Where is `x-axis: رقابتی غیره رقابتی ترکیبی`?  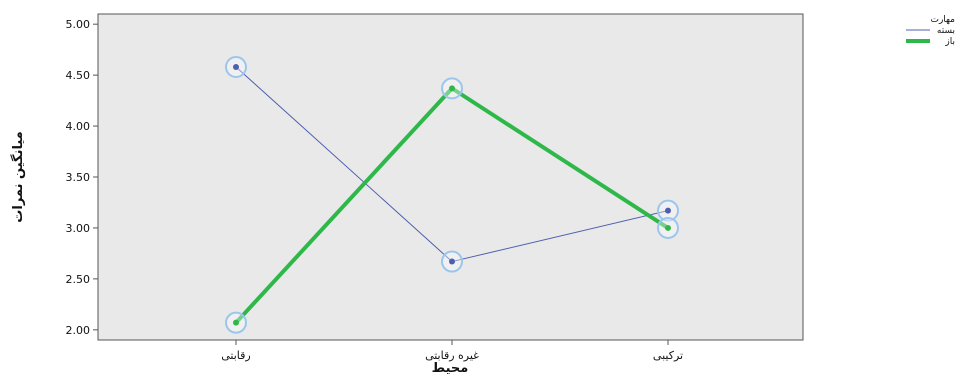
x-axis: رقابتی غیره رقابتی ترکیبی is located at coordinates (452, 351).